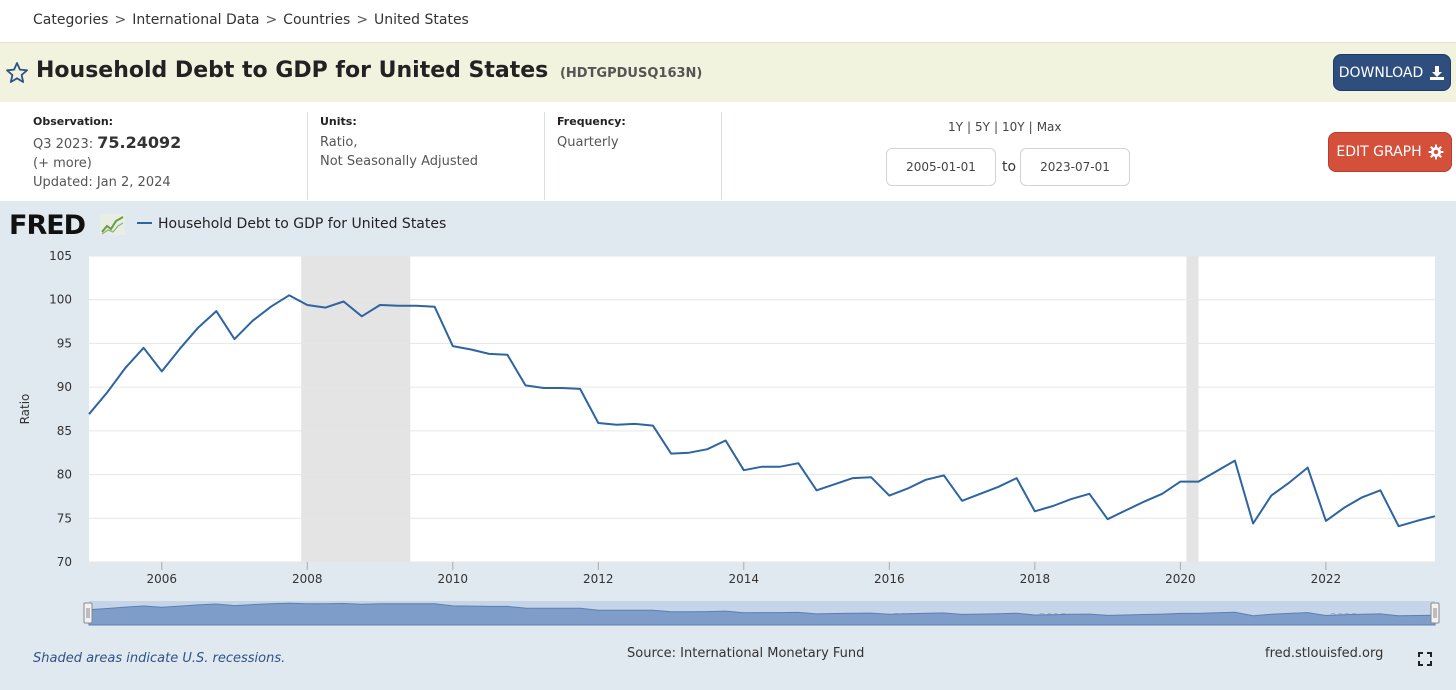 This screenshot has width=1456, height=690. I want to click on range-1y-button: 1Y, so click(955, 127).